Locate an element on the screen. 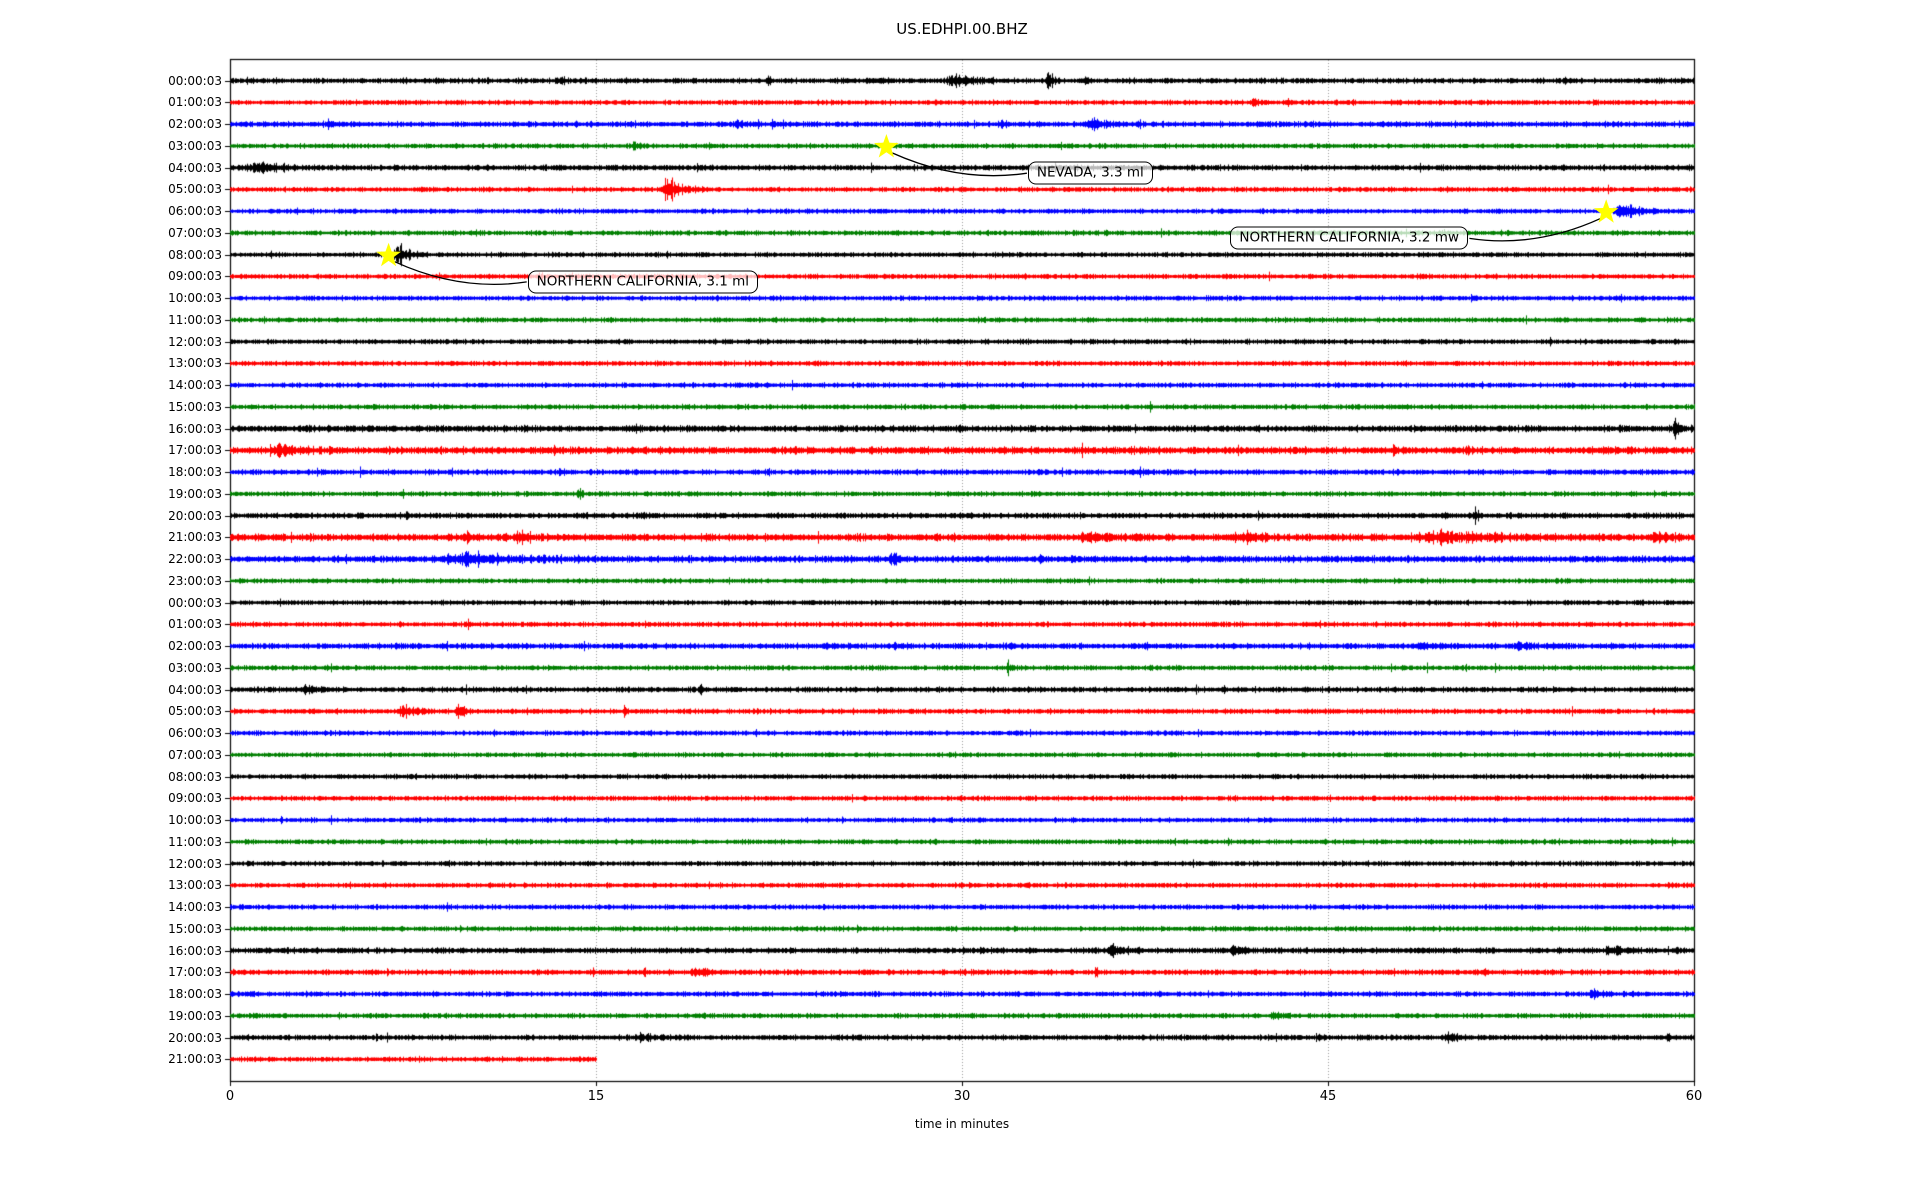  x-tick-label: 0 is located at coordinates (230, 1096).